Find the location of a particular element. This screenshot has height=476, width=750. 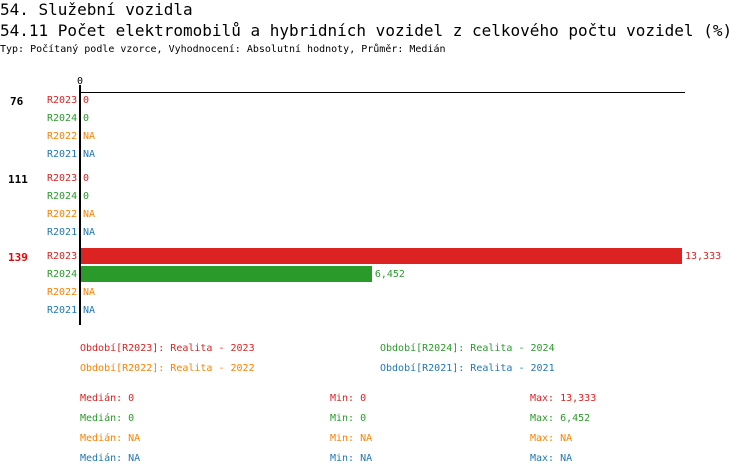

group-label: 139 is located at coordinates (18, 257).